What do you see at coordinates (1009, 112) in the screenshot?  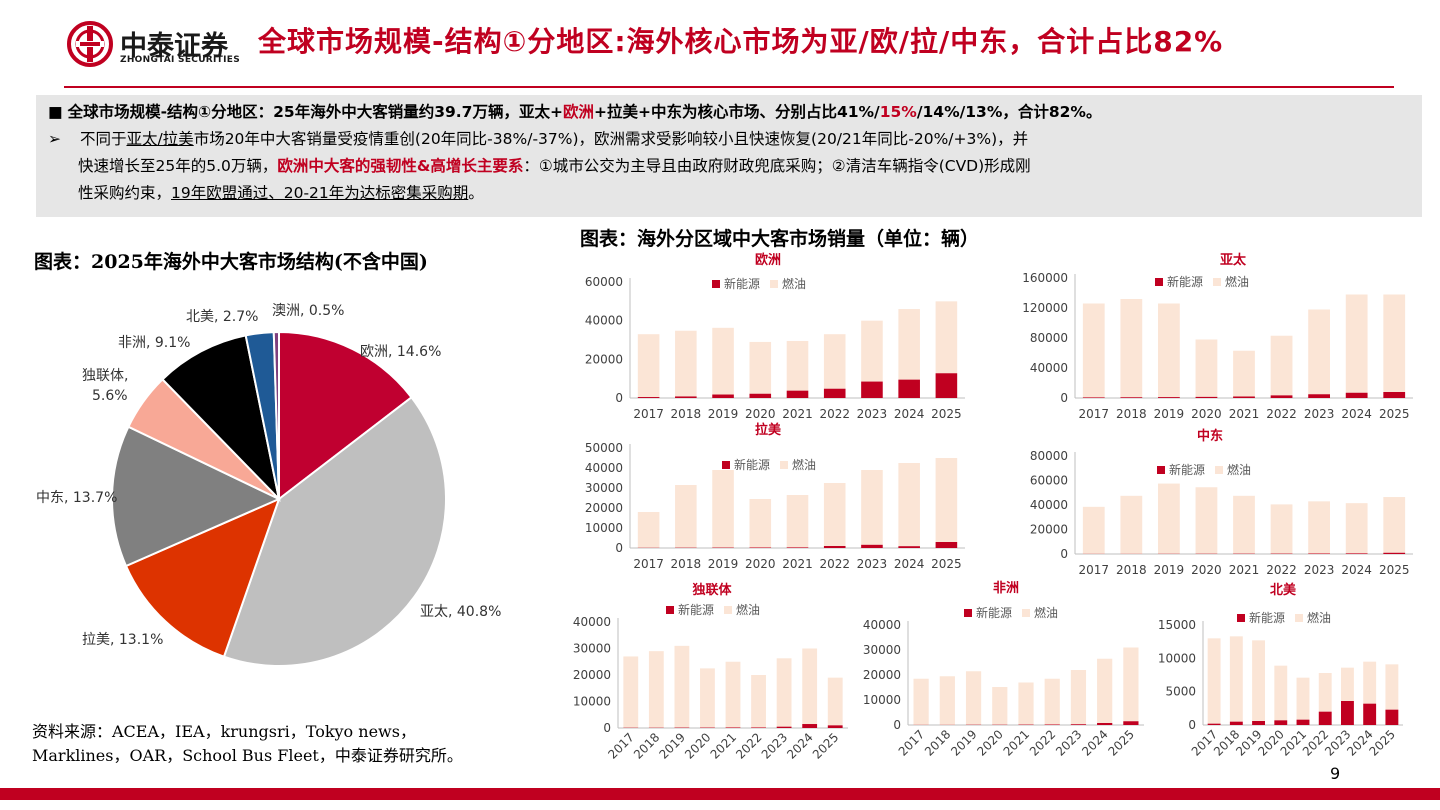 I see `summary-text: /14%/13%，合计82%。` at bounding box center [1009, 112].